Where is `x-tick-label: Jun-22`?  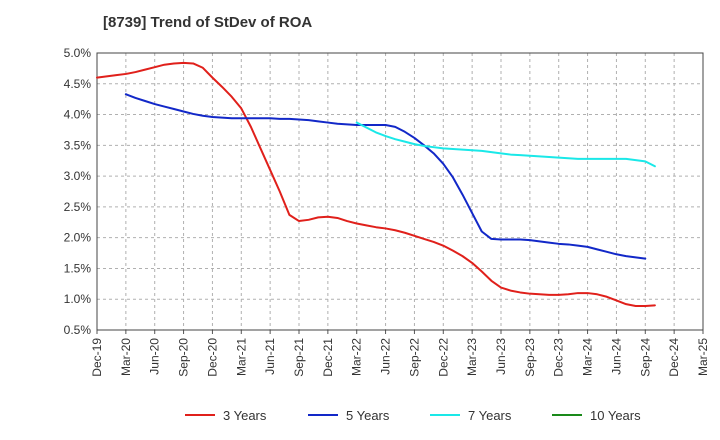
x-tick-label: Jun-22 is located at coordinates (386, 356).